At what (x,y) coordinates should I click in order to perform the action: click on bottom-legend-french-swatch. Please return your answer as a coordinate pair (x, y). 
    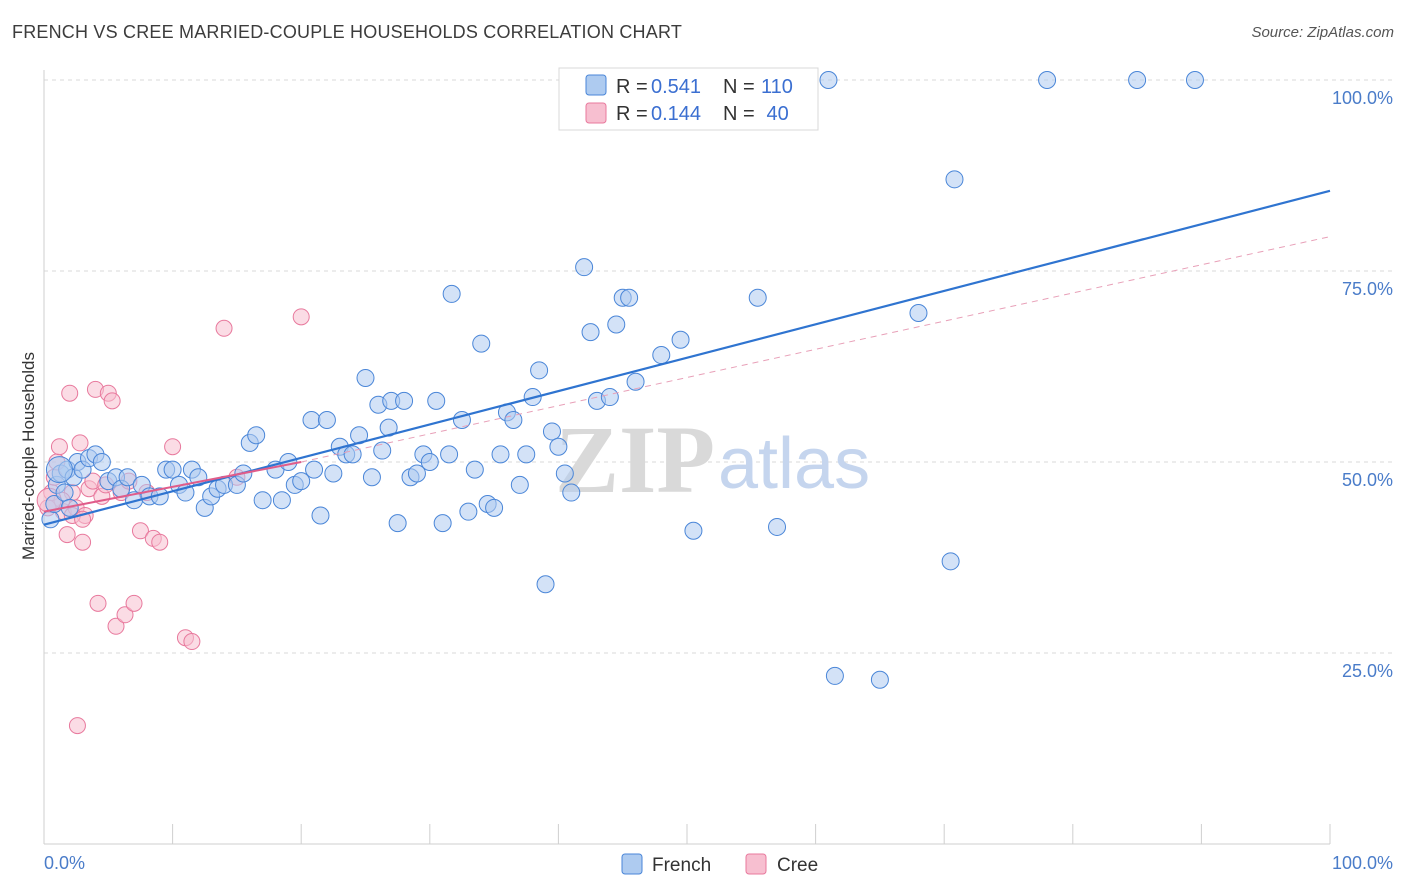
    Looking at the image, I should click on (632, 864).